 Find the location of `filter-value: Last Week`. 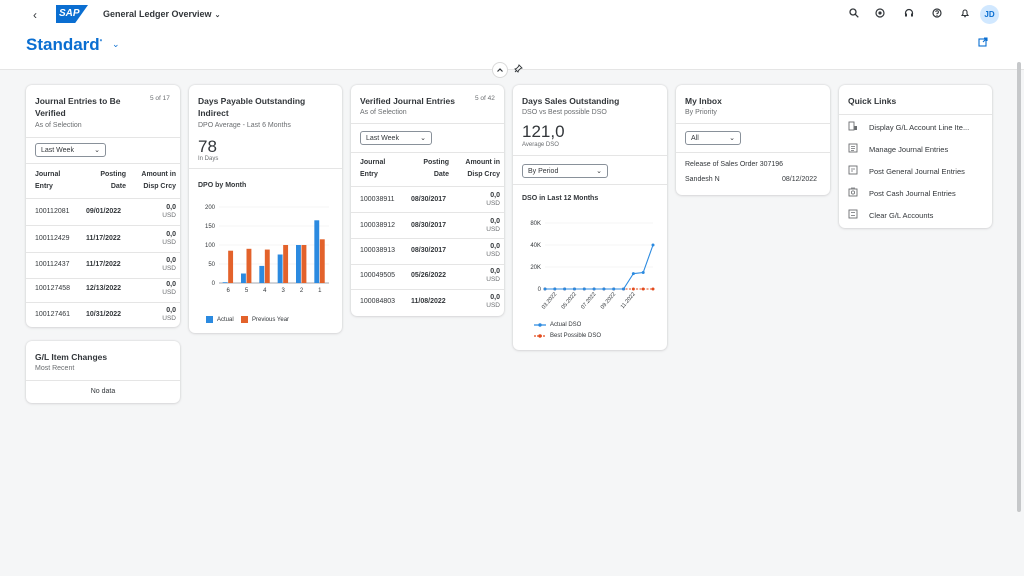

filter-value: Last Week is located at coordinates (382, 138).